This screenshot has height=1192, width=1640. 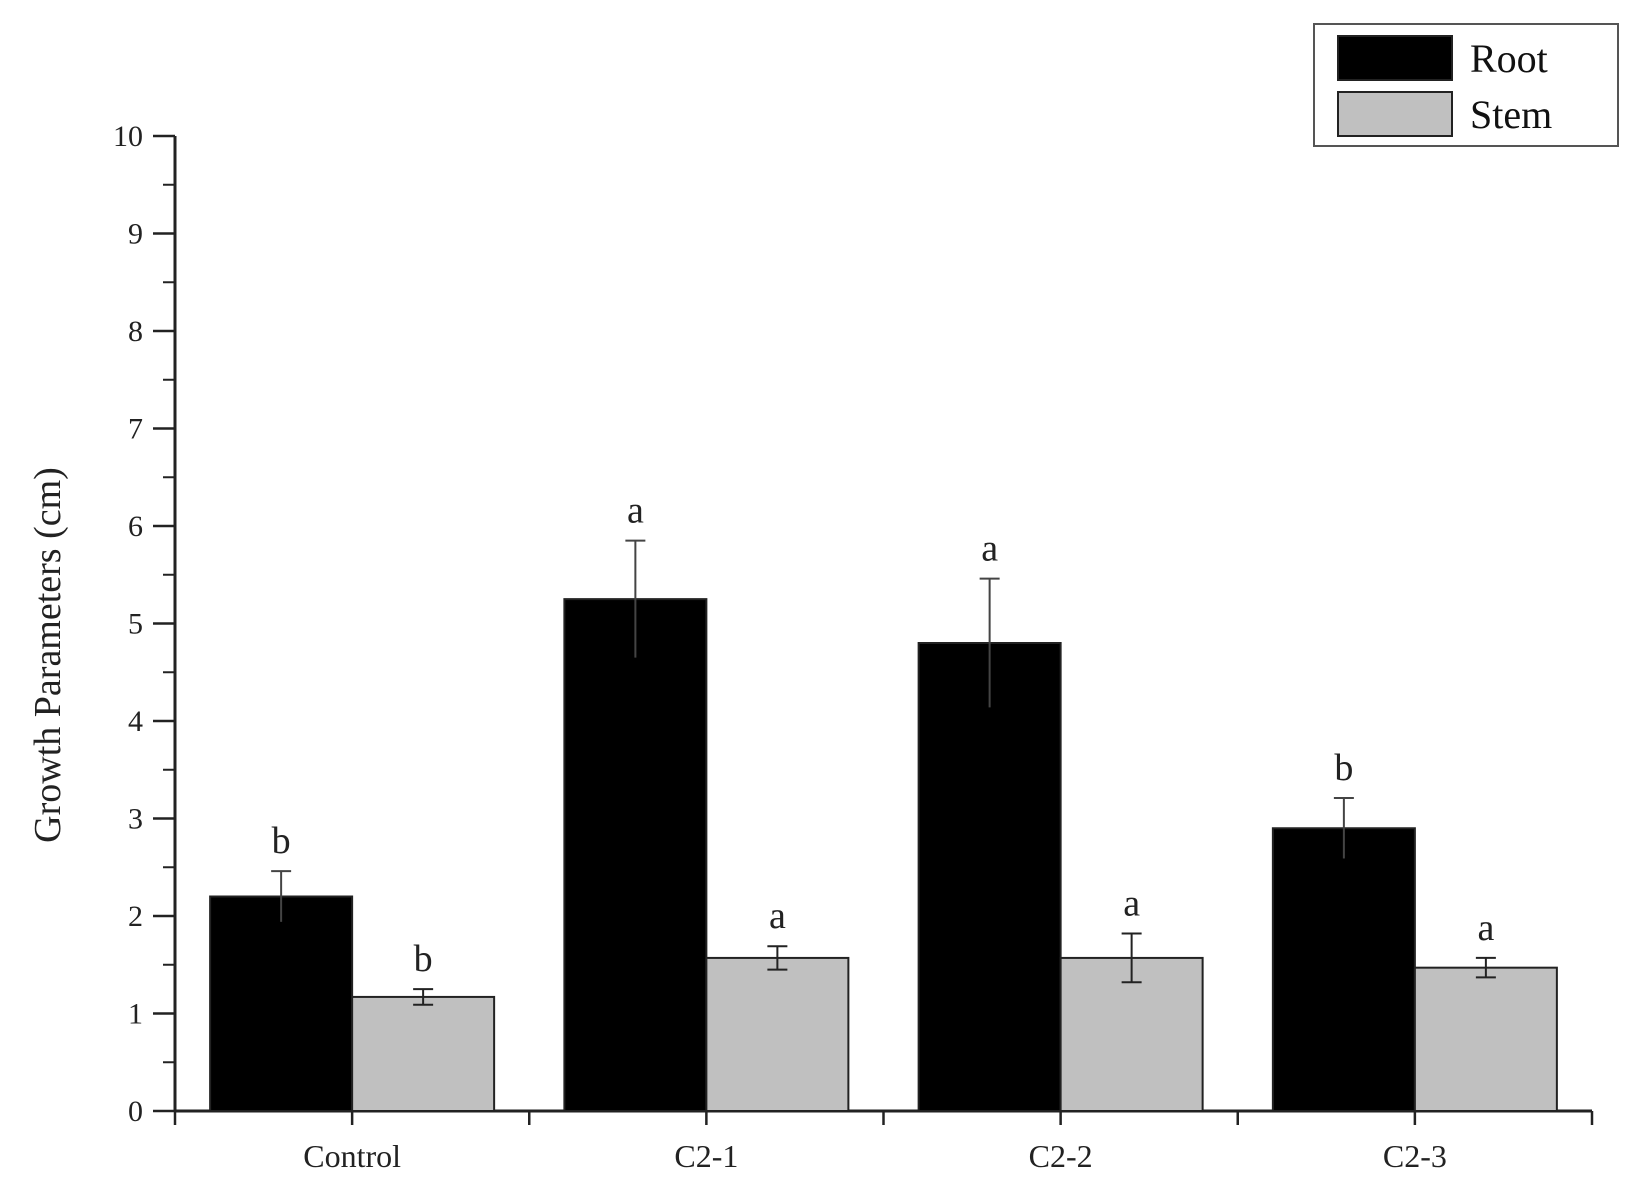 What do you see at coordinates (135, 916) in the screenshot?
I see `y-tick-label: 2` at bounding box center [135, 916].